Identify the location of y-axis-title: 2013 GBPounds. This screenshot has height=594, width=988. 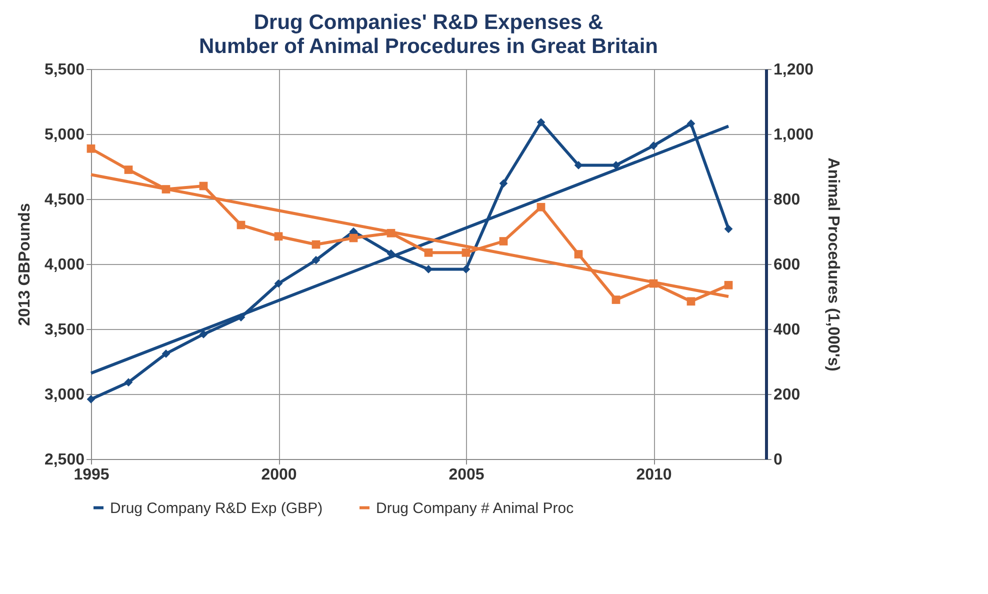
(25, 264).